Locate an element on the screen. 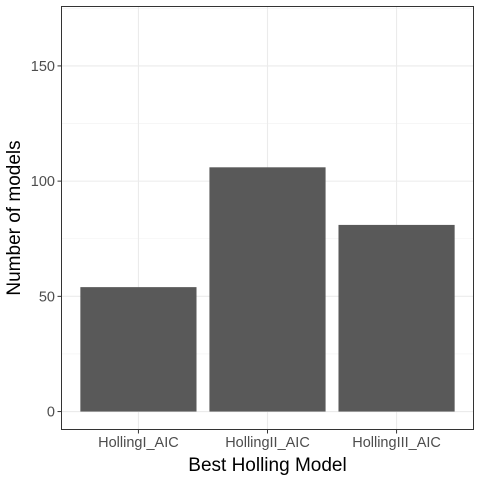 The height and width of the screenshot is (480, 480). x-tick-label: HollingI_AIC is located at coordinates (138, 443).